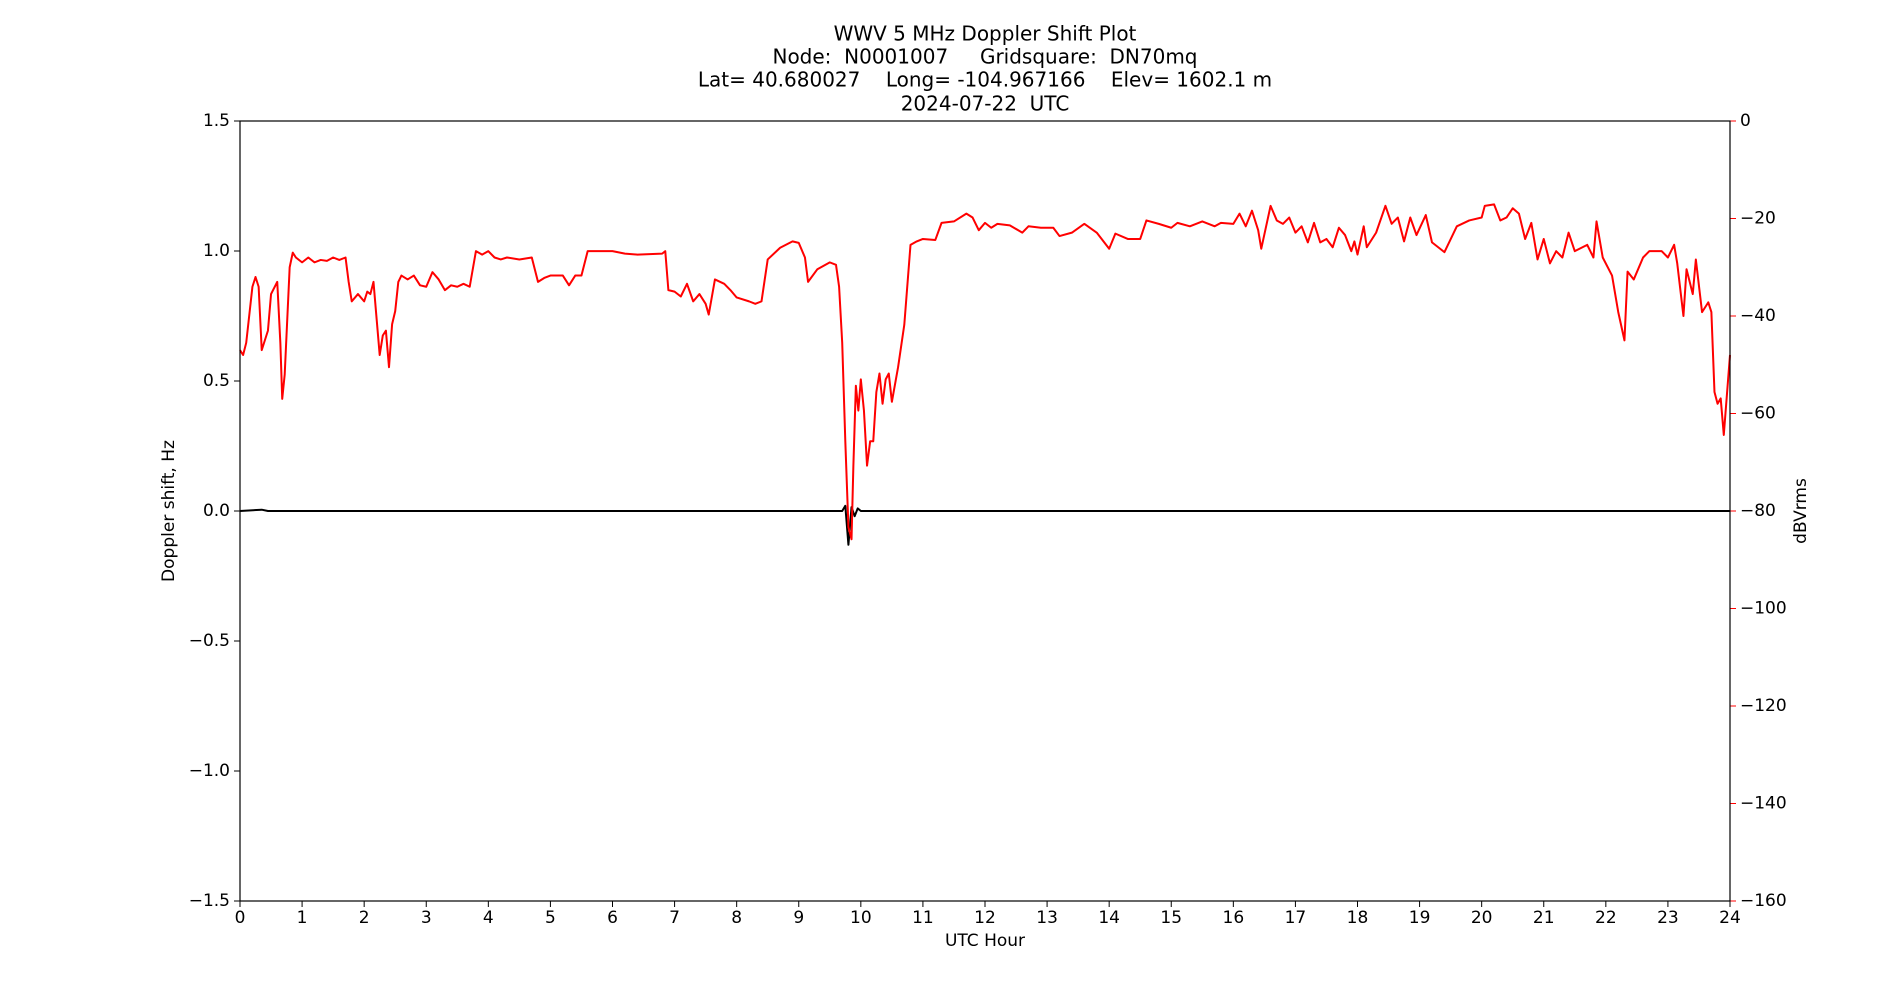 The image size is (1900, 1000). Describe the element at coordinates (209, 771) in the screenshot. I see `y-tick-label: −1.0` at that location.